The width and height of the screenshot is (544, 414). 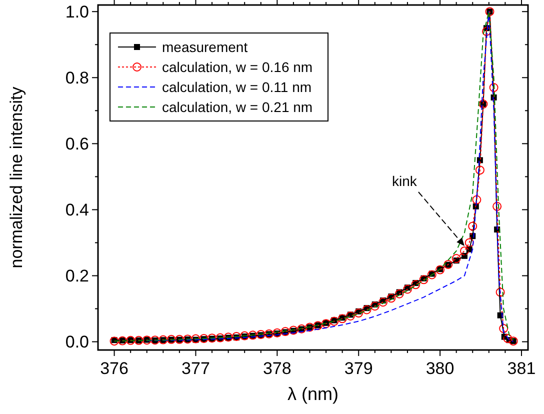 What do you see at coordinates (196, 368) in the screenshot?
I see `x-tick-label: 377` at bounding box center [196, 368].